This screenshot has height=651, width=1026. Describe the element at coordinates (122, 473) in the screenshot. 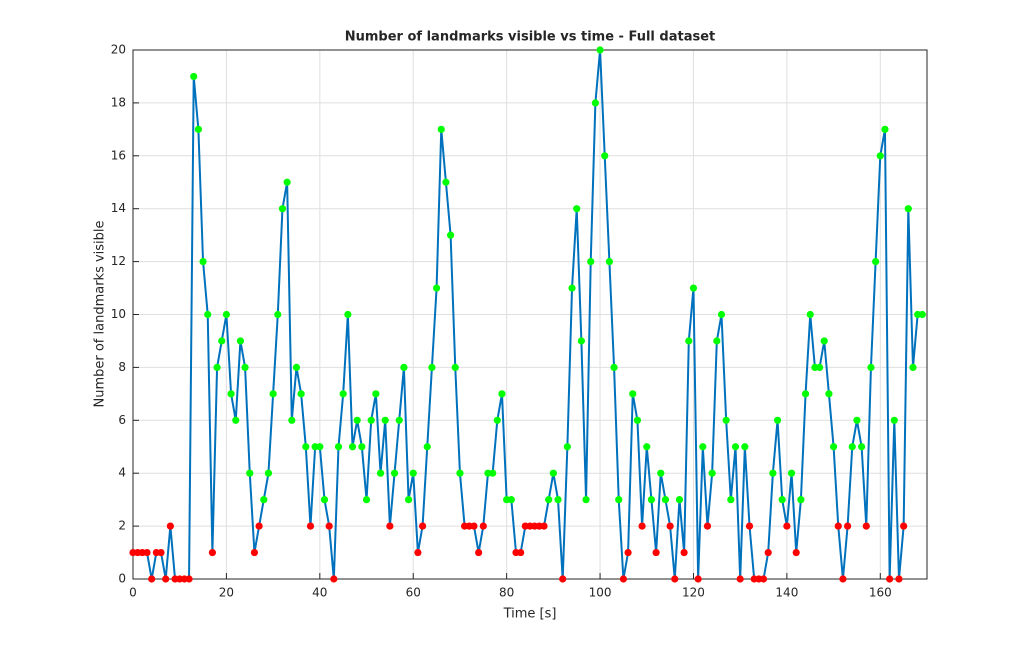

I see `y-tick-label: 4` at that location.